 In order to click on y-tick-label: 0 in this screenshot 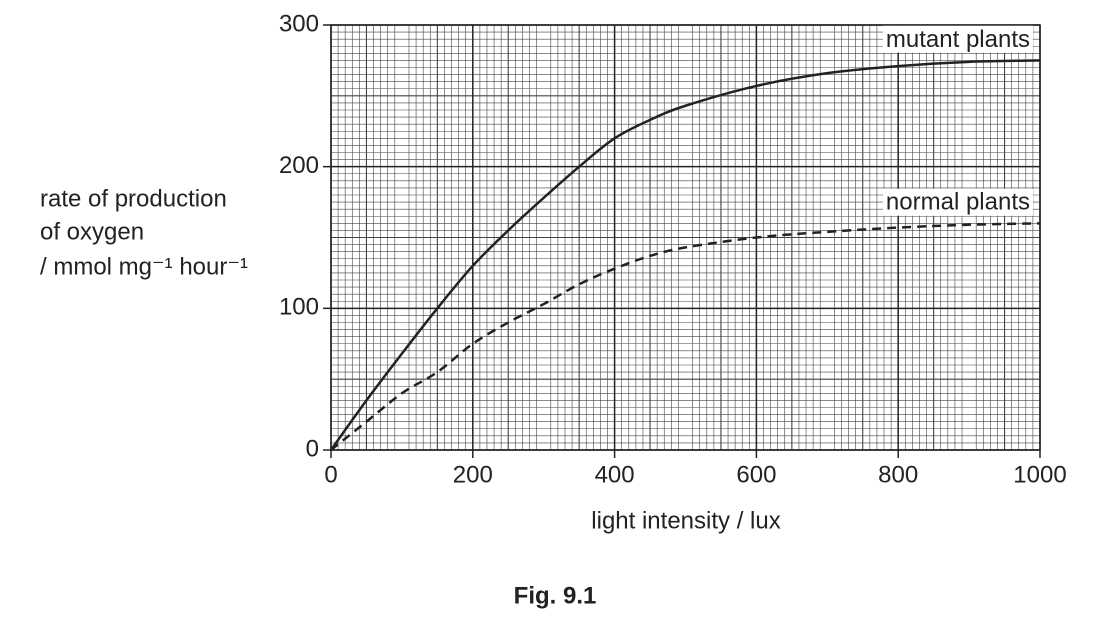, I will do `click(312, 448)`.